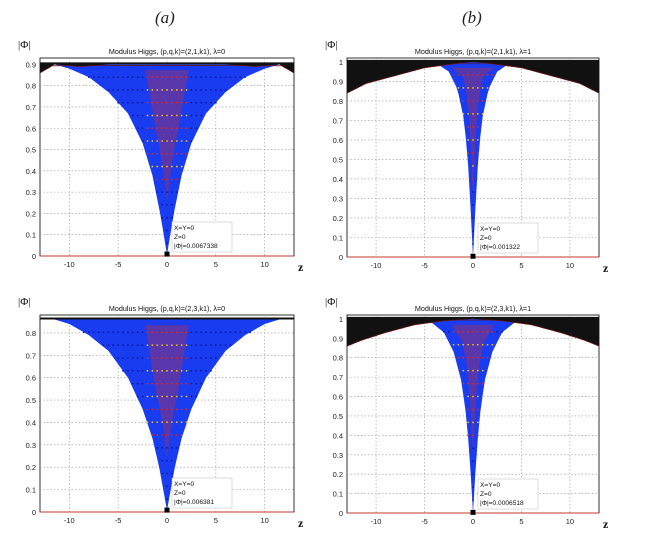  I want to click on surface-region, so click(167, 415).